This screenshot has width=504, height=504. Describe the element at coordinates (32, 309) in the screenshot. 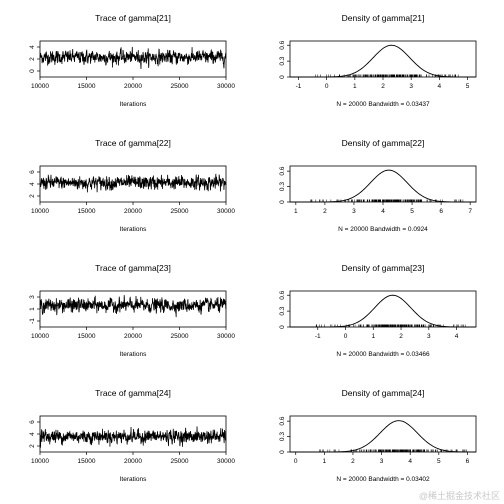

I see `y-tick-label: 1` at that location.